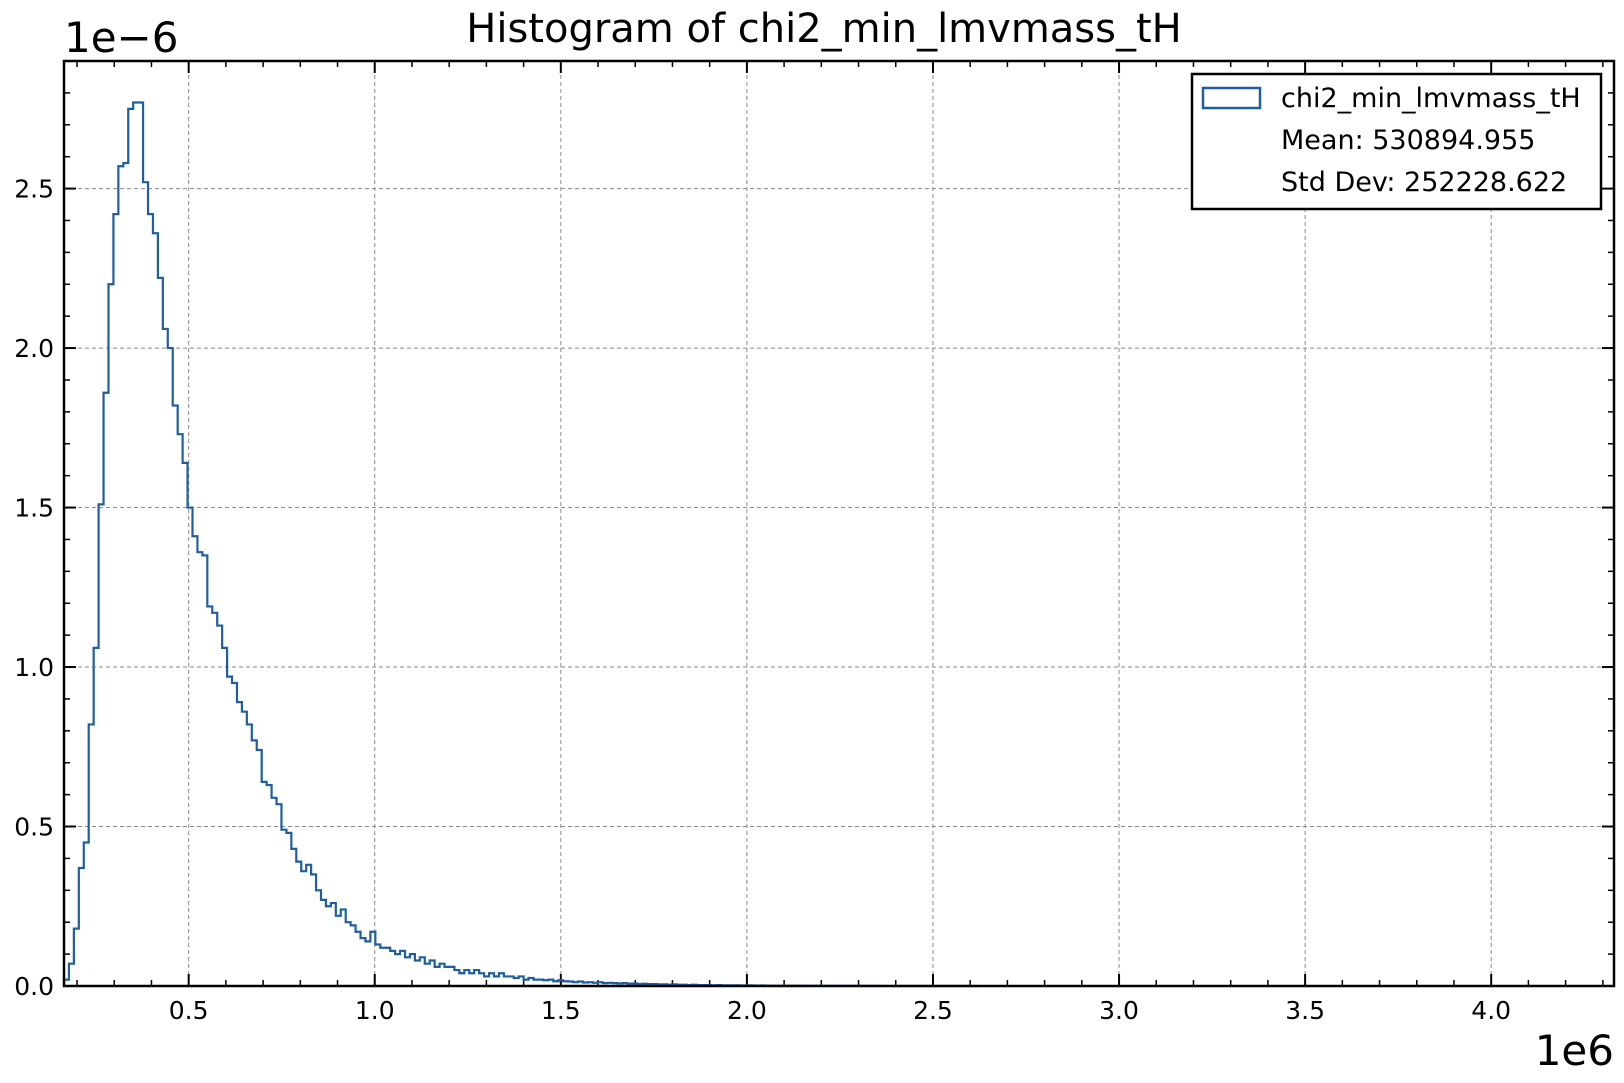 Image resolution: width=1624 pixels, height=1083 pixels. Describe the element at coordinates (933, 1010) in the screenshot. I see `x-tick-label: 2.5` at that location.